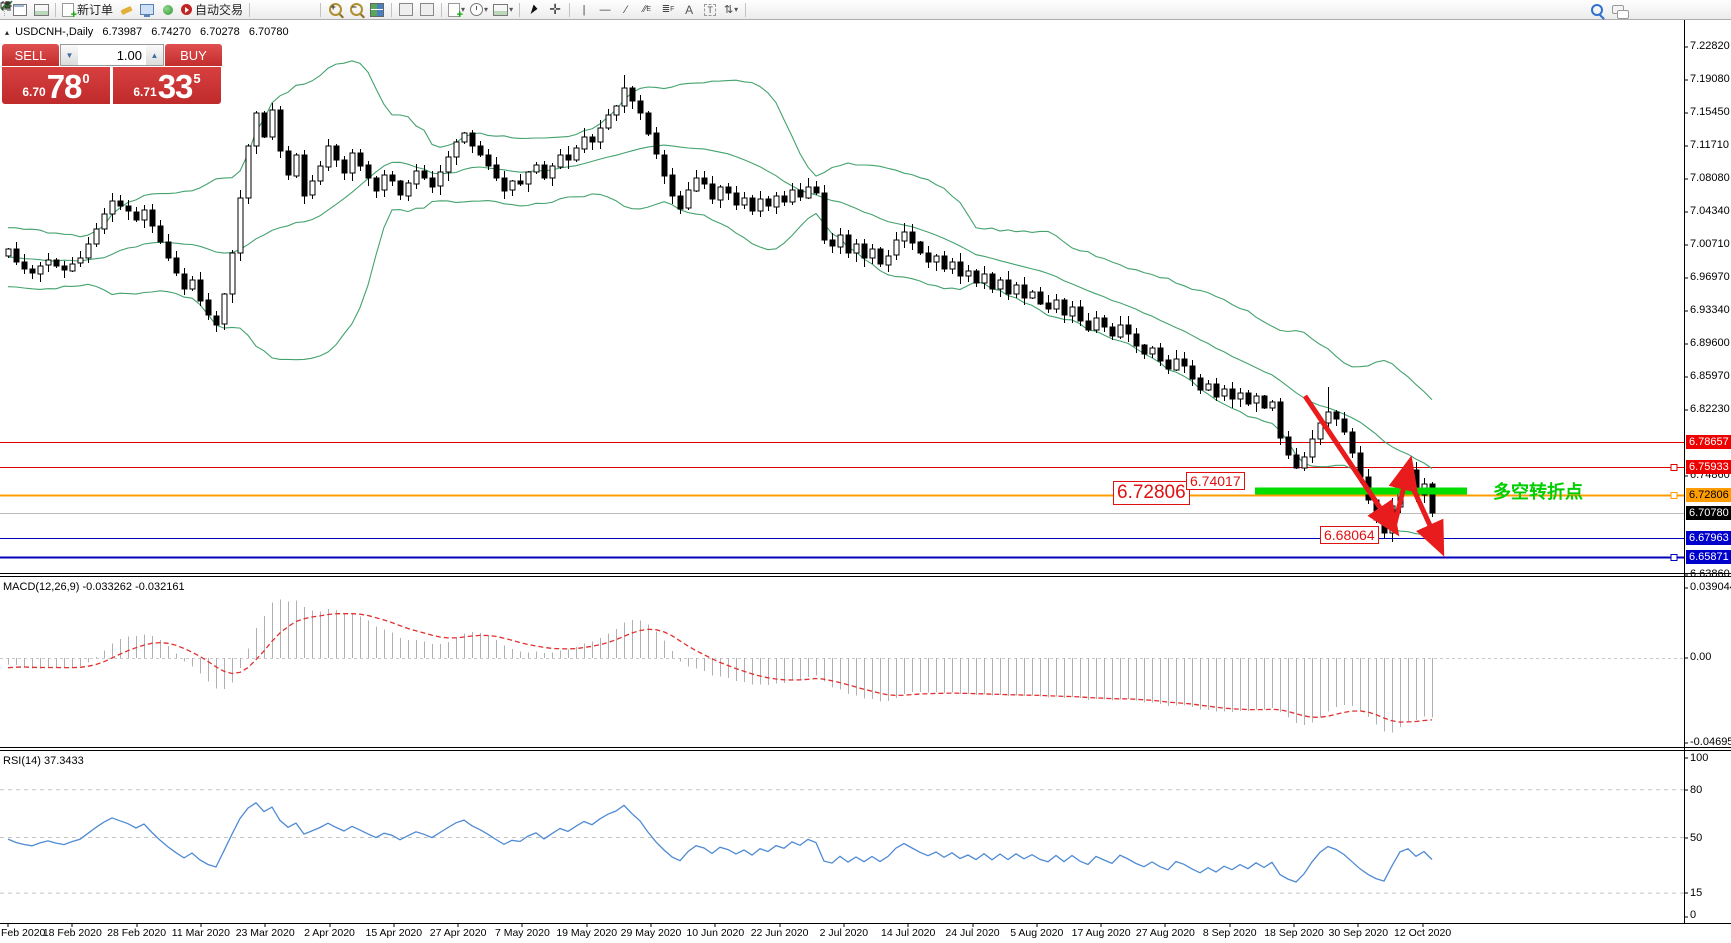 This screenshot has width=1731, height=943. Describe the element at coordinates (1361, 475) in the screenshot. I see `drawing-objects-layer` at that location.